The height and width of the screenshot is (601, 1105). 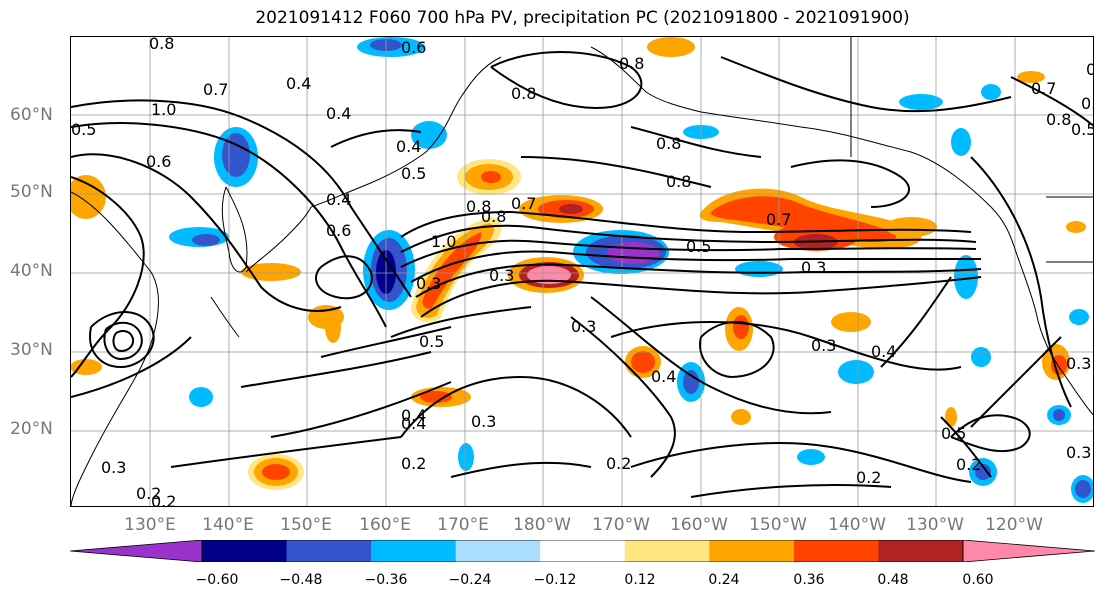 I want to click on lon-label-150e: 150°E, so click(x=306, y=525).